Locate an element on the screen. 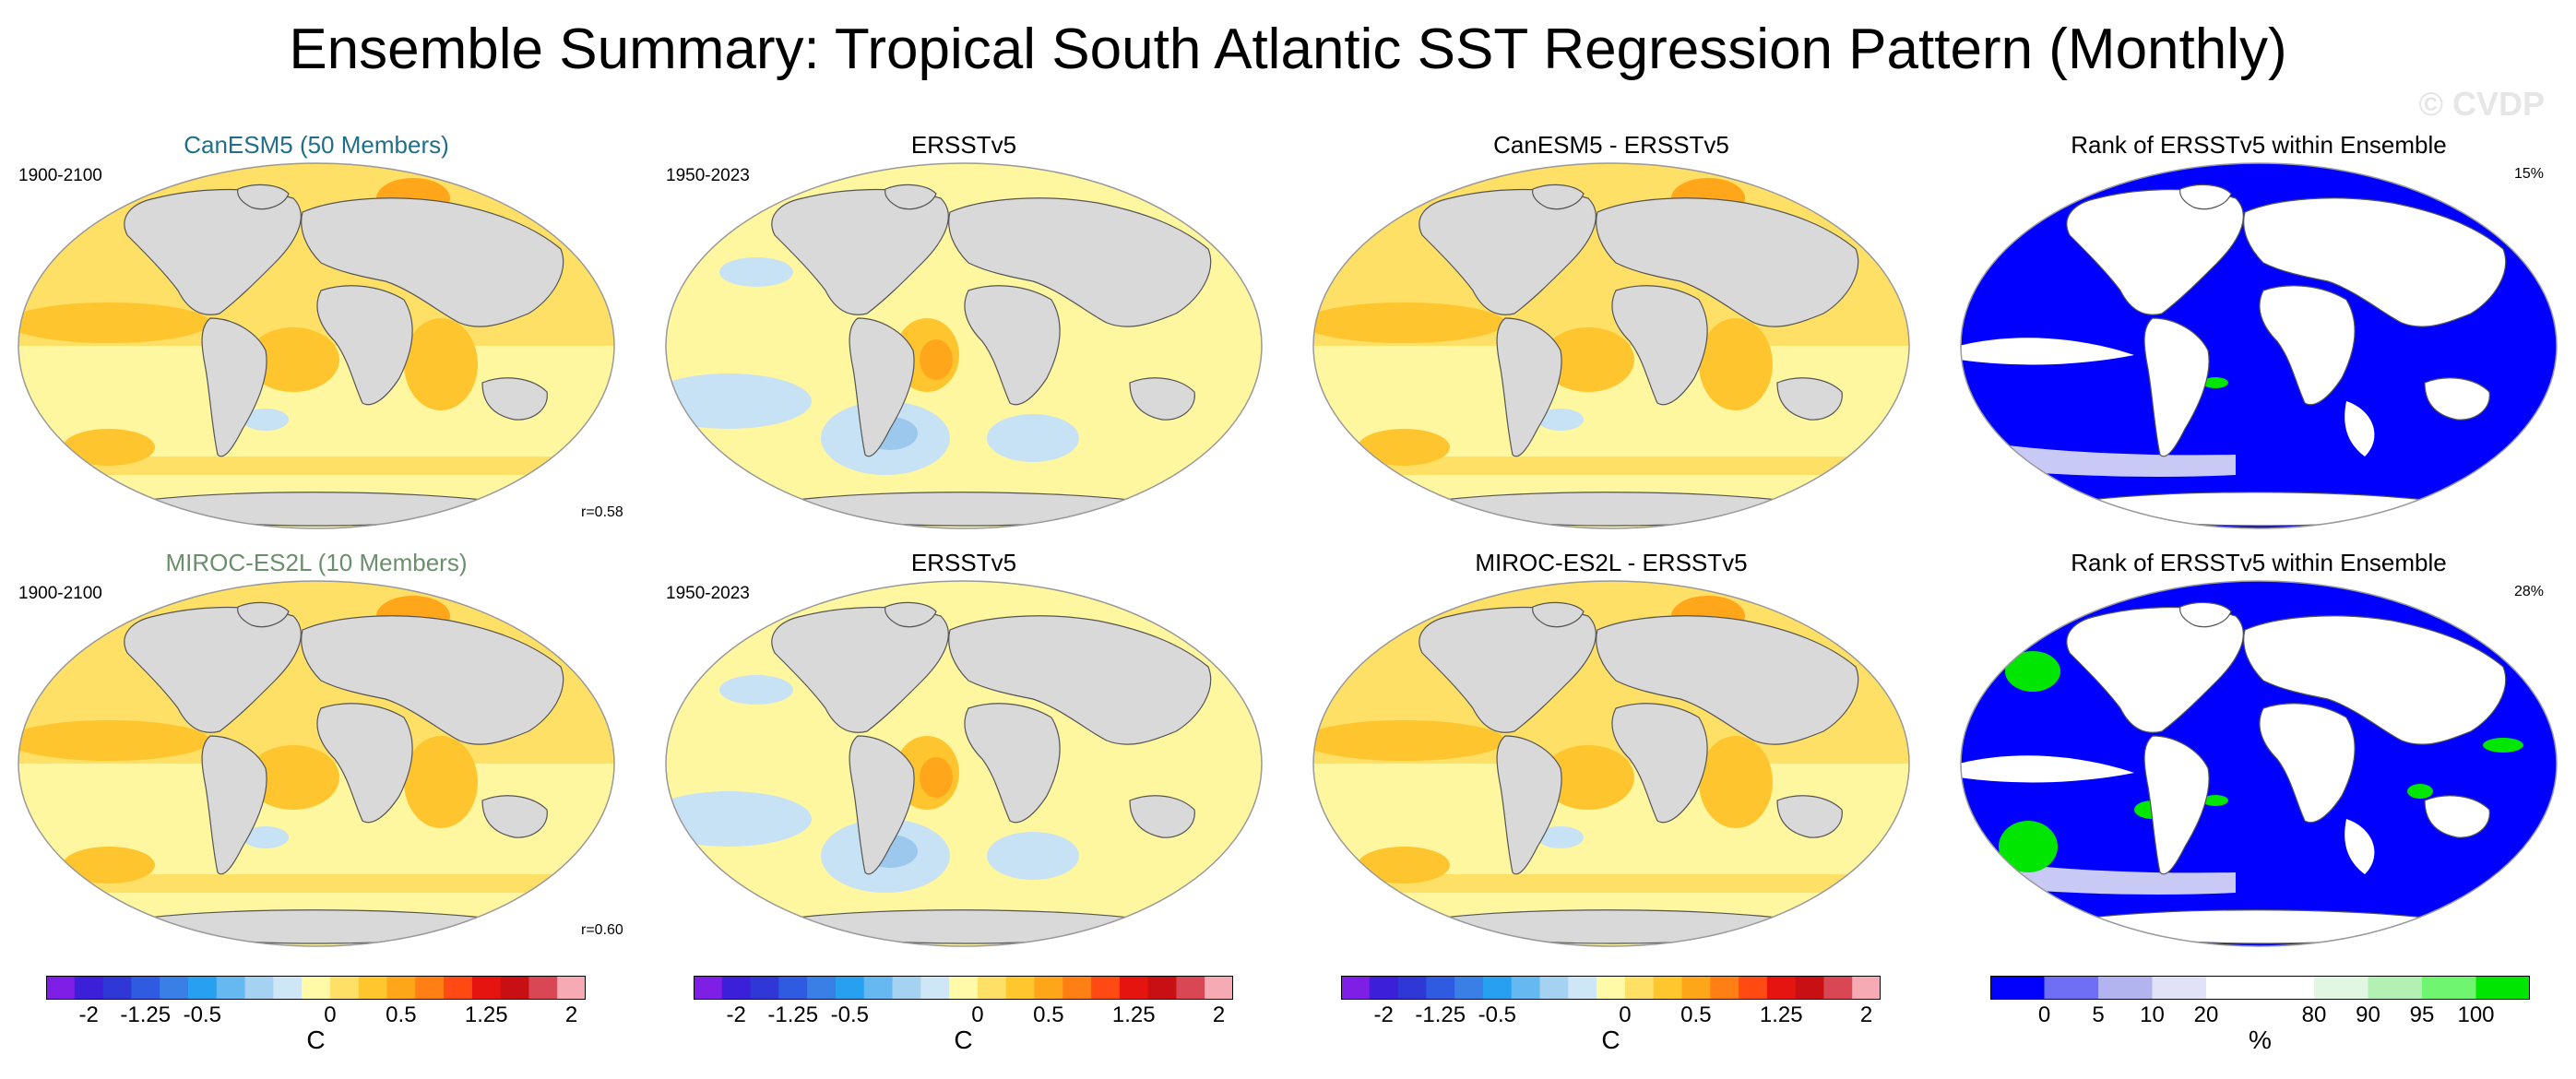 Image resolution: width=2576 pixels, height=1079 pixels. model-period-label: 1900-2100 is located at coordinates (60, 175).